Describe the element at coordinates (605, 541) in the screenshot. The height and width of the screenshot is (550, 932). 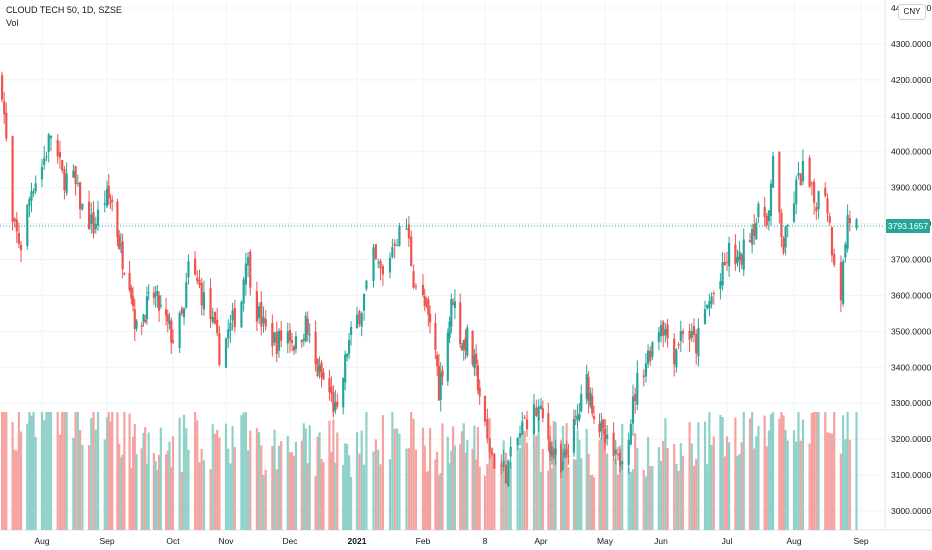
I see `x-tick-label: May` at that location.